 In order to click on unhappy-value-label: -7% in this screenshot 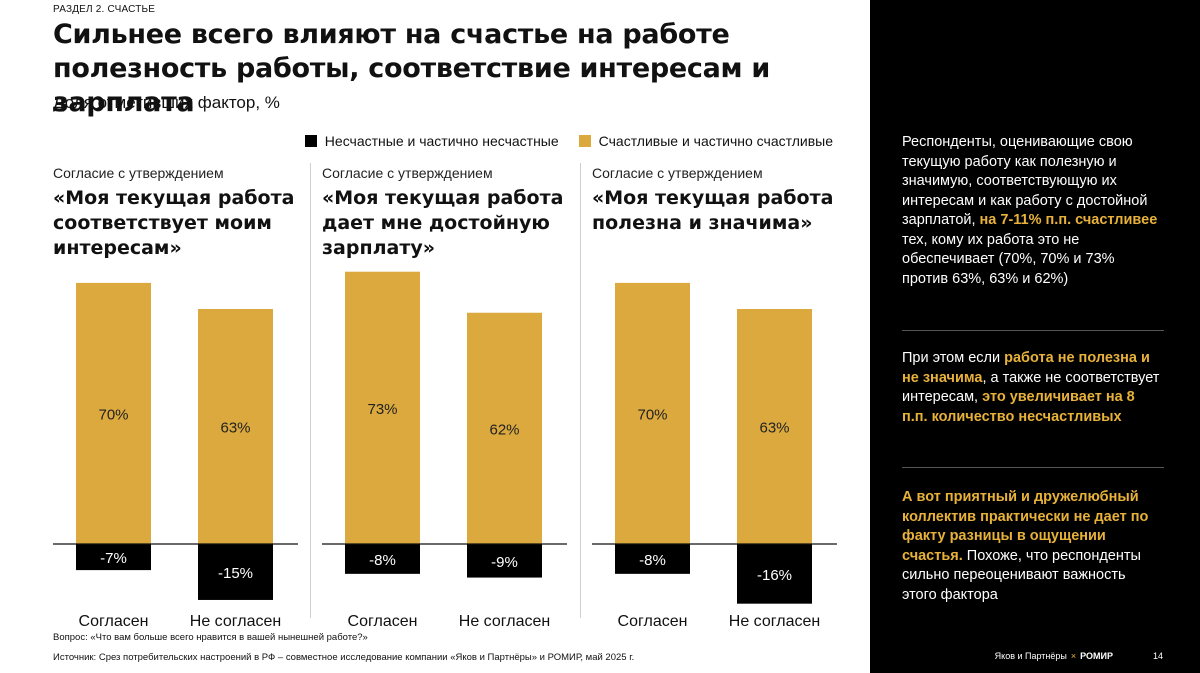, I will do `click(113, 558)`.